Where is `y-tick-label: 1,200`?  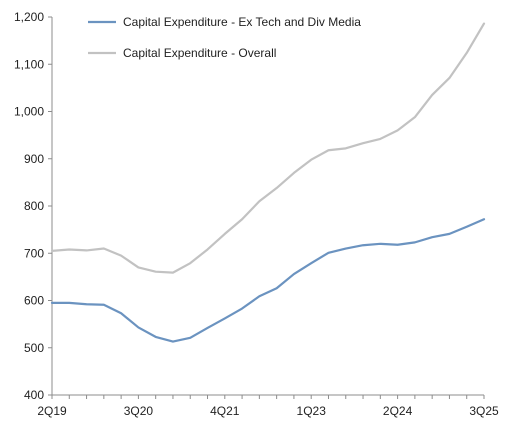 y-tick-label: 1,200 is located at coordinates (29, 17).